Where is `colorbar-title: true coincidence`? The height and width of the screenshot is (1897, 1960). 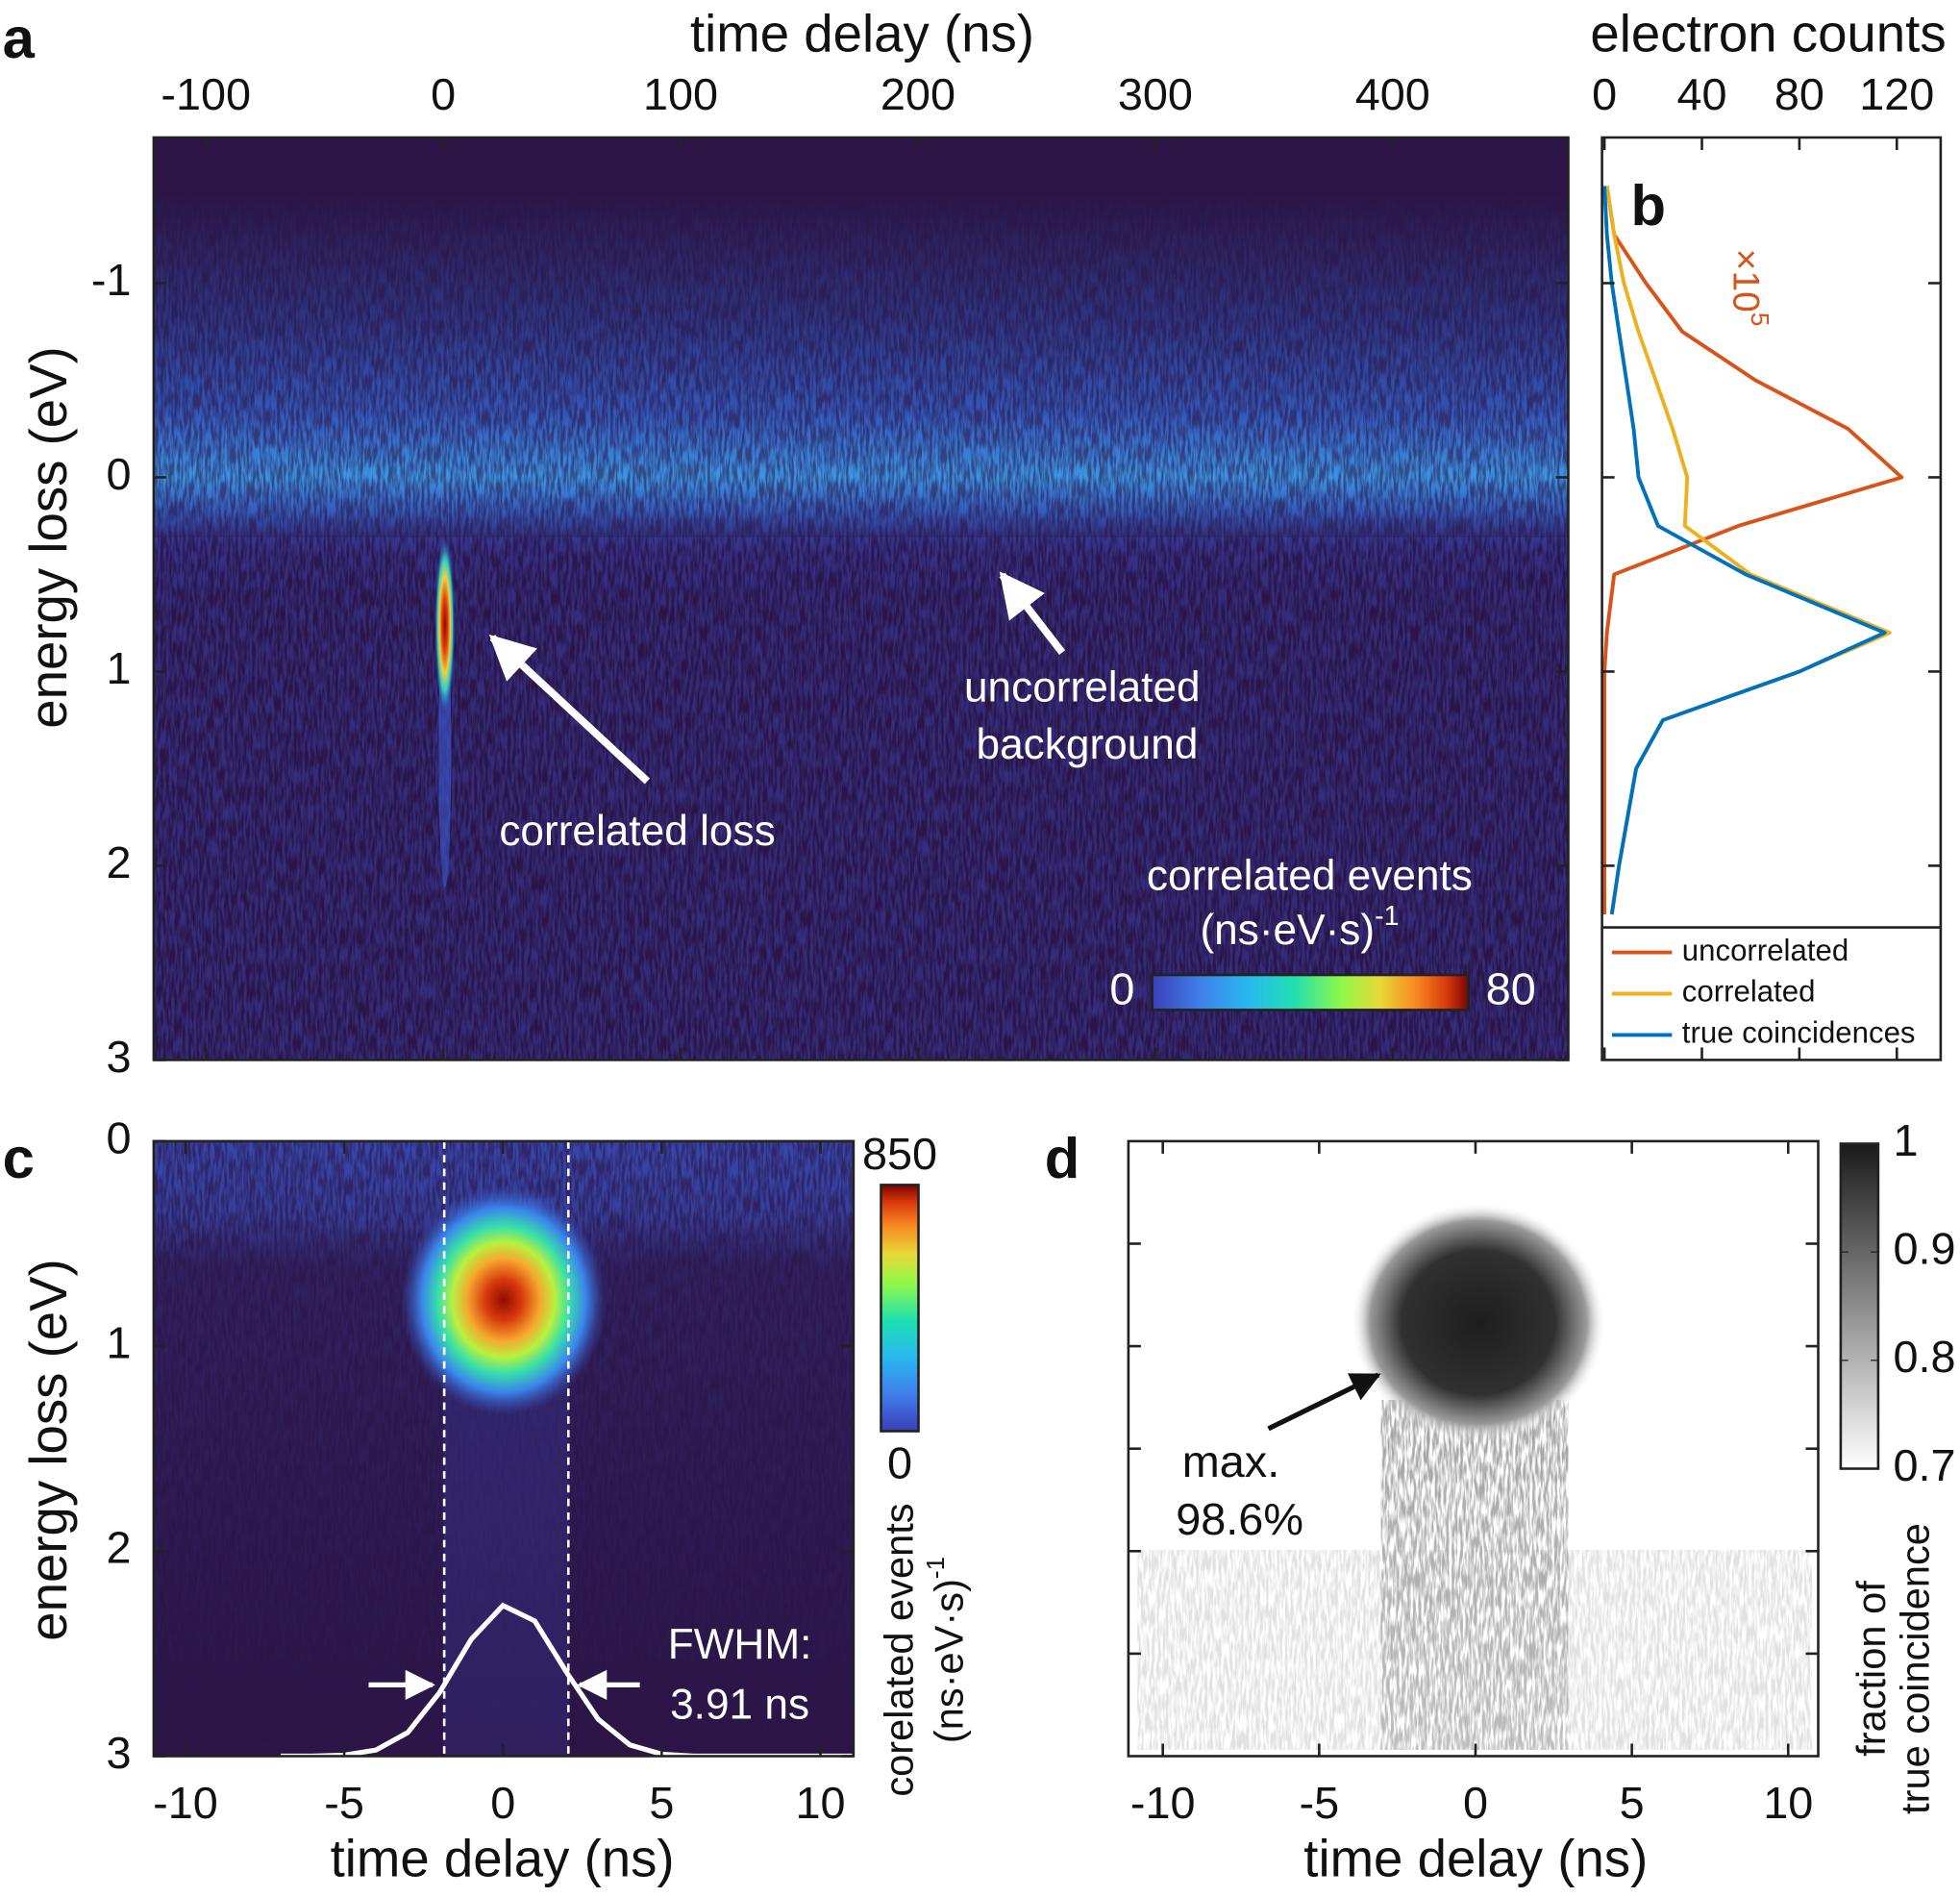 colorbar-title: true coincidence is located at coordinates (1914, 1669).